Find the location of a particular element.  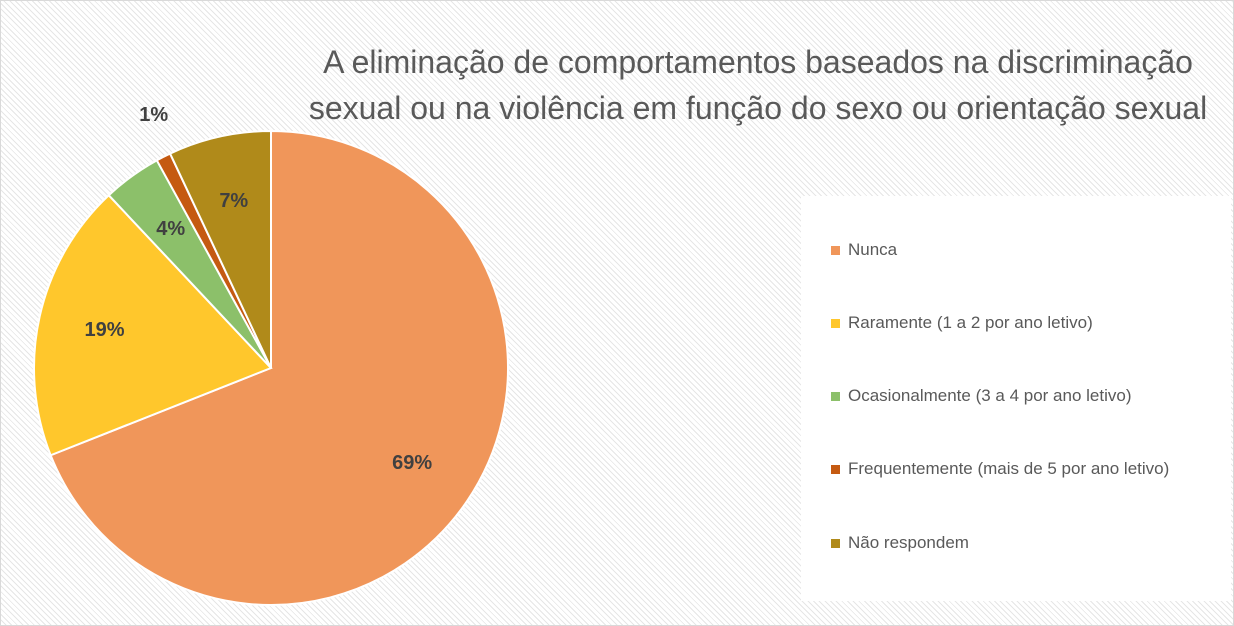

legend-item: Ocasionalmente (3 a 4 por ano letivo) is located at coordinates (1024, 396).